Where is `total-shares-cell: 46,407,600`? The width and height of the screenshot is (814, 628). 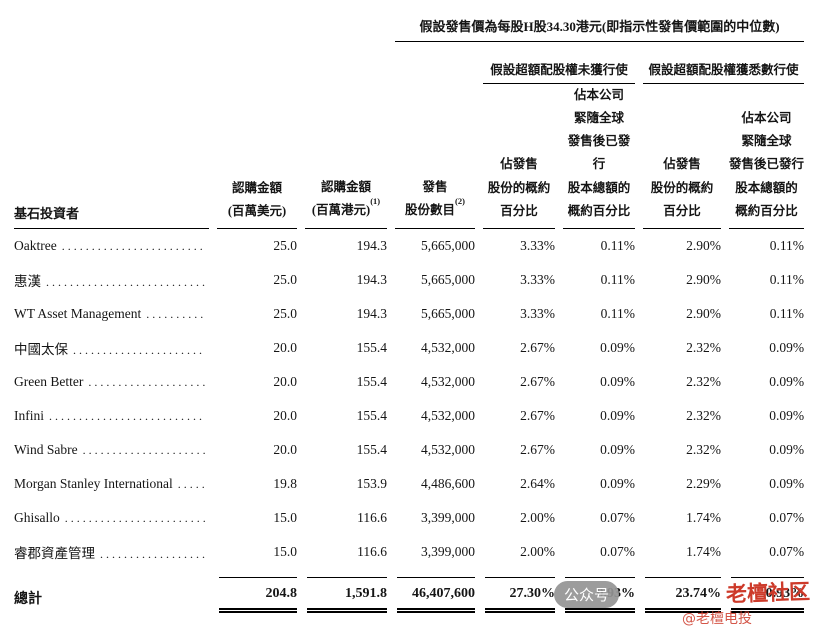 total-shares-cell: 46,407,600 is located at coordinates (431, 591).